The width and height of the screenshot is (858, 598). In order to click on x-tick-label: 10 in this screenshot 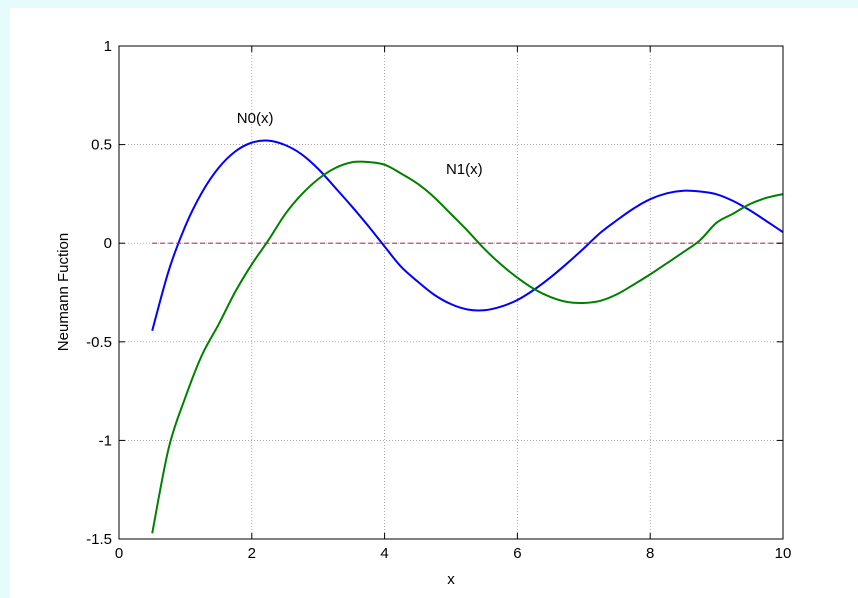, I will do `click(783, 553)`.